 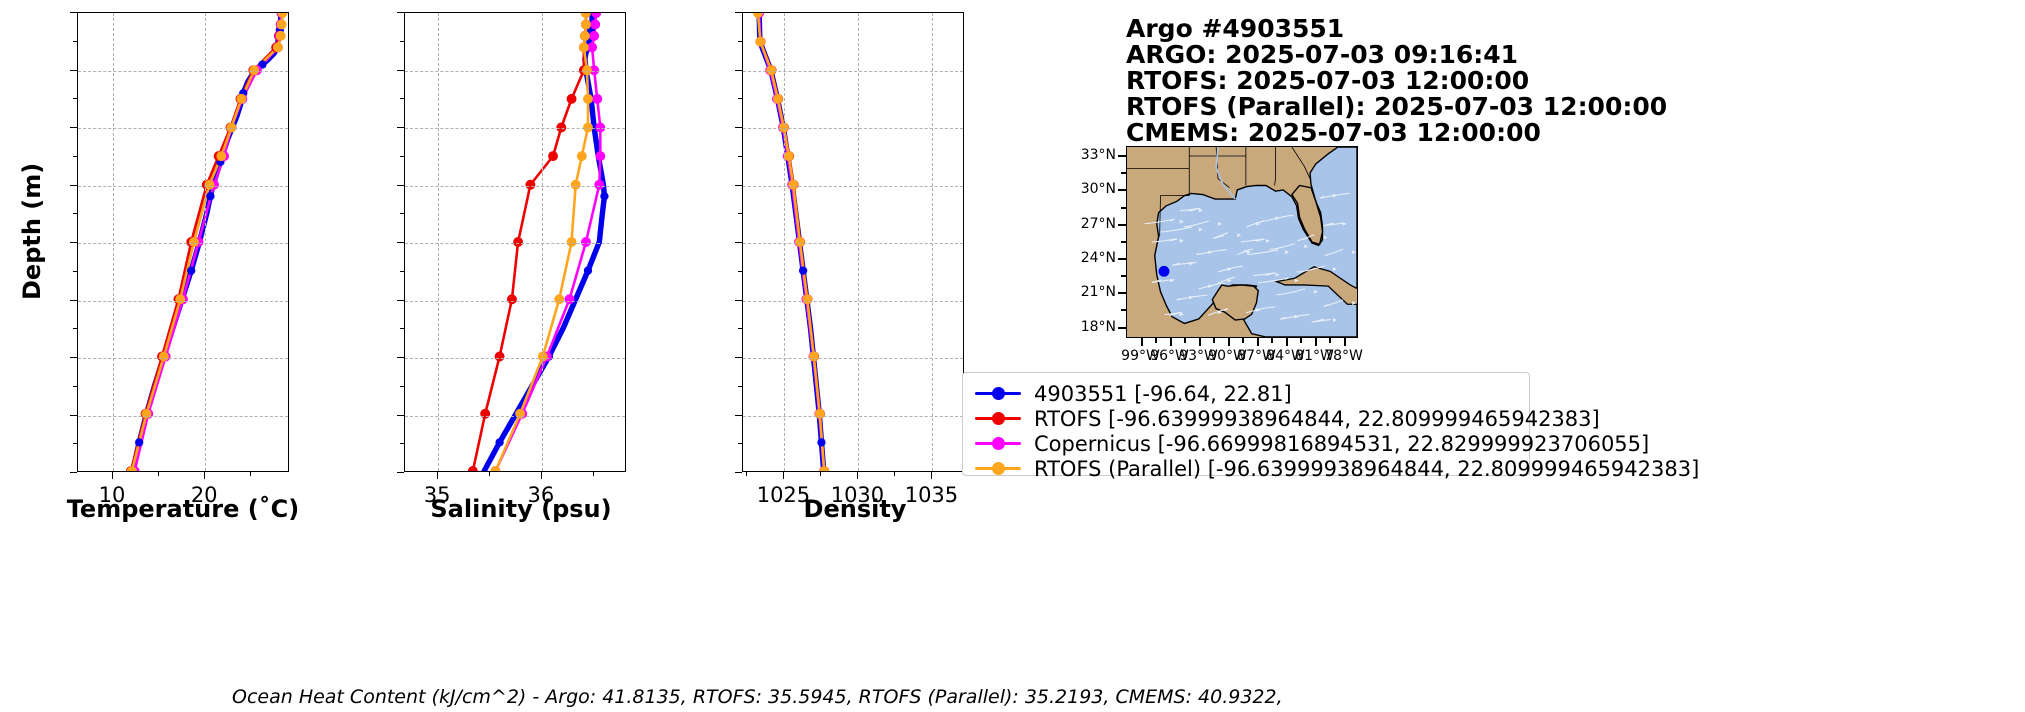 What do you see at coordinates (1314, 356) in the screenshot?
I see `map-lon-label: 81°W` at bounding box center [1314, 356].